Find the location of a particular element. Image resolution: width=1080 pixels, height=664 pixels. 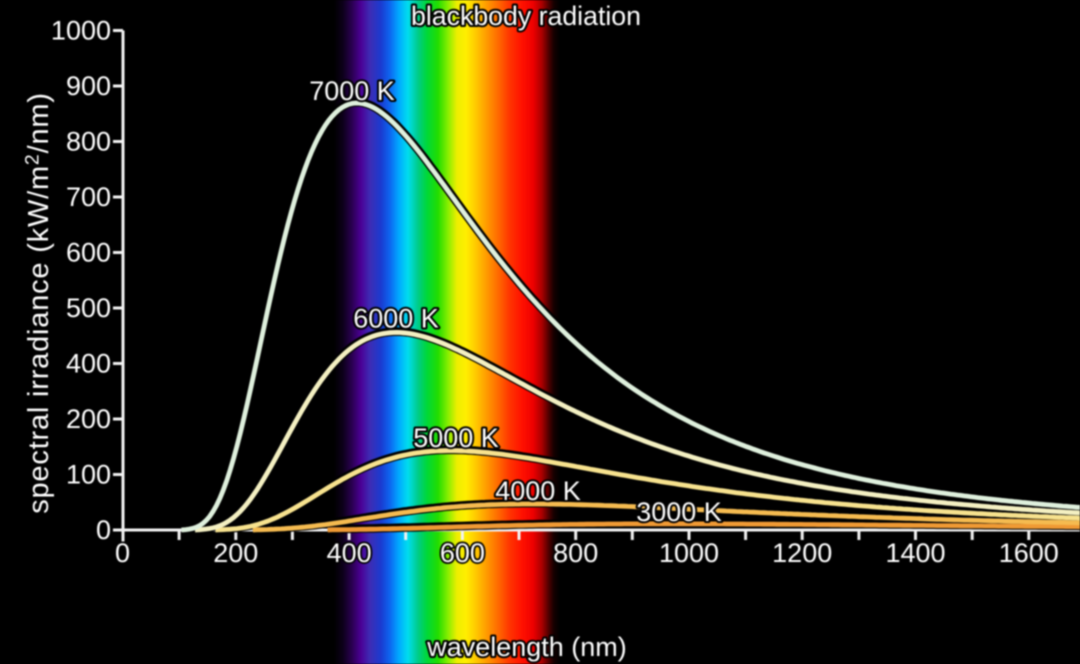

svg-text: 100 is located at coordinates (88, 475).